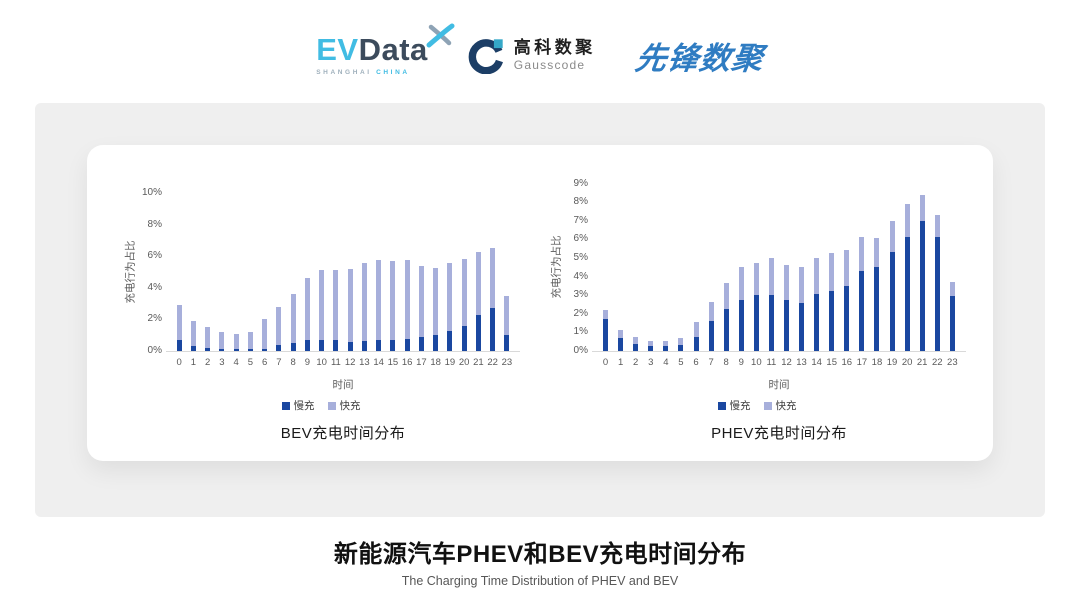 This screenshot has width=1080, height=608. What do you see at coordinates (385, 44) in the screenshot?
I see `evdata-wordmark: EVData` at bounding box center [385, 44].